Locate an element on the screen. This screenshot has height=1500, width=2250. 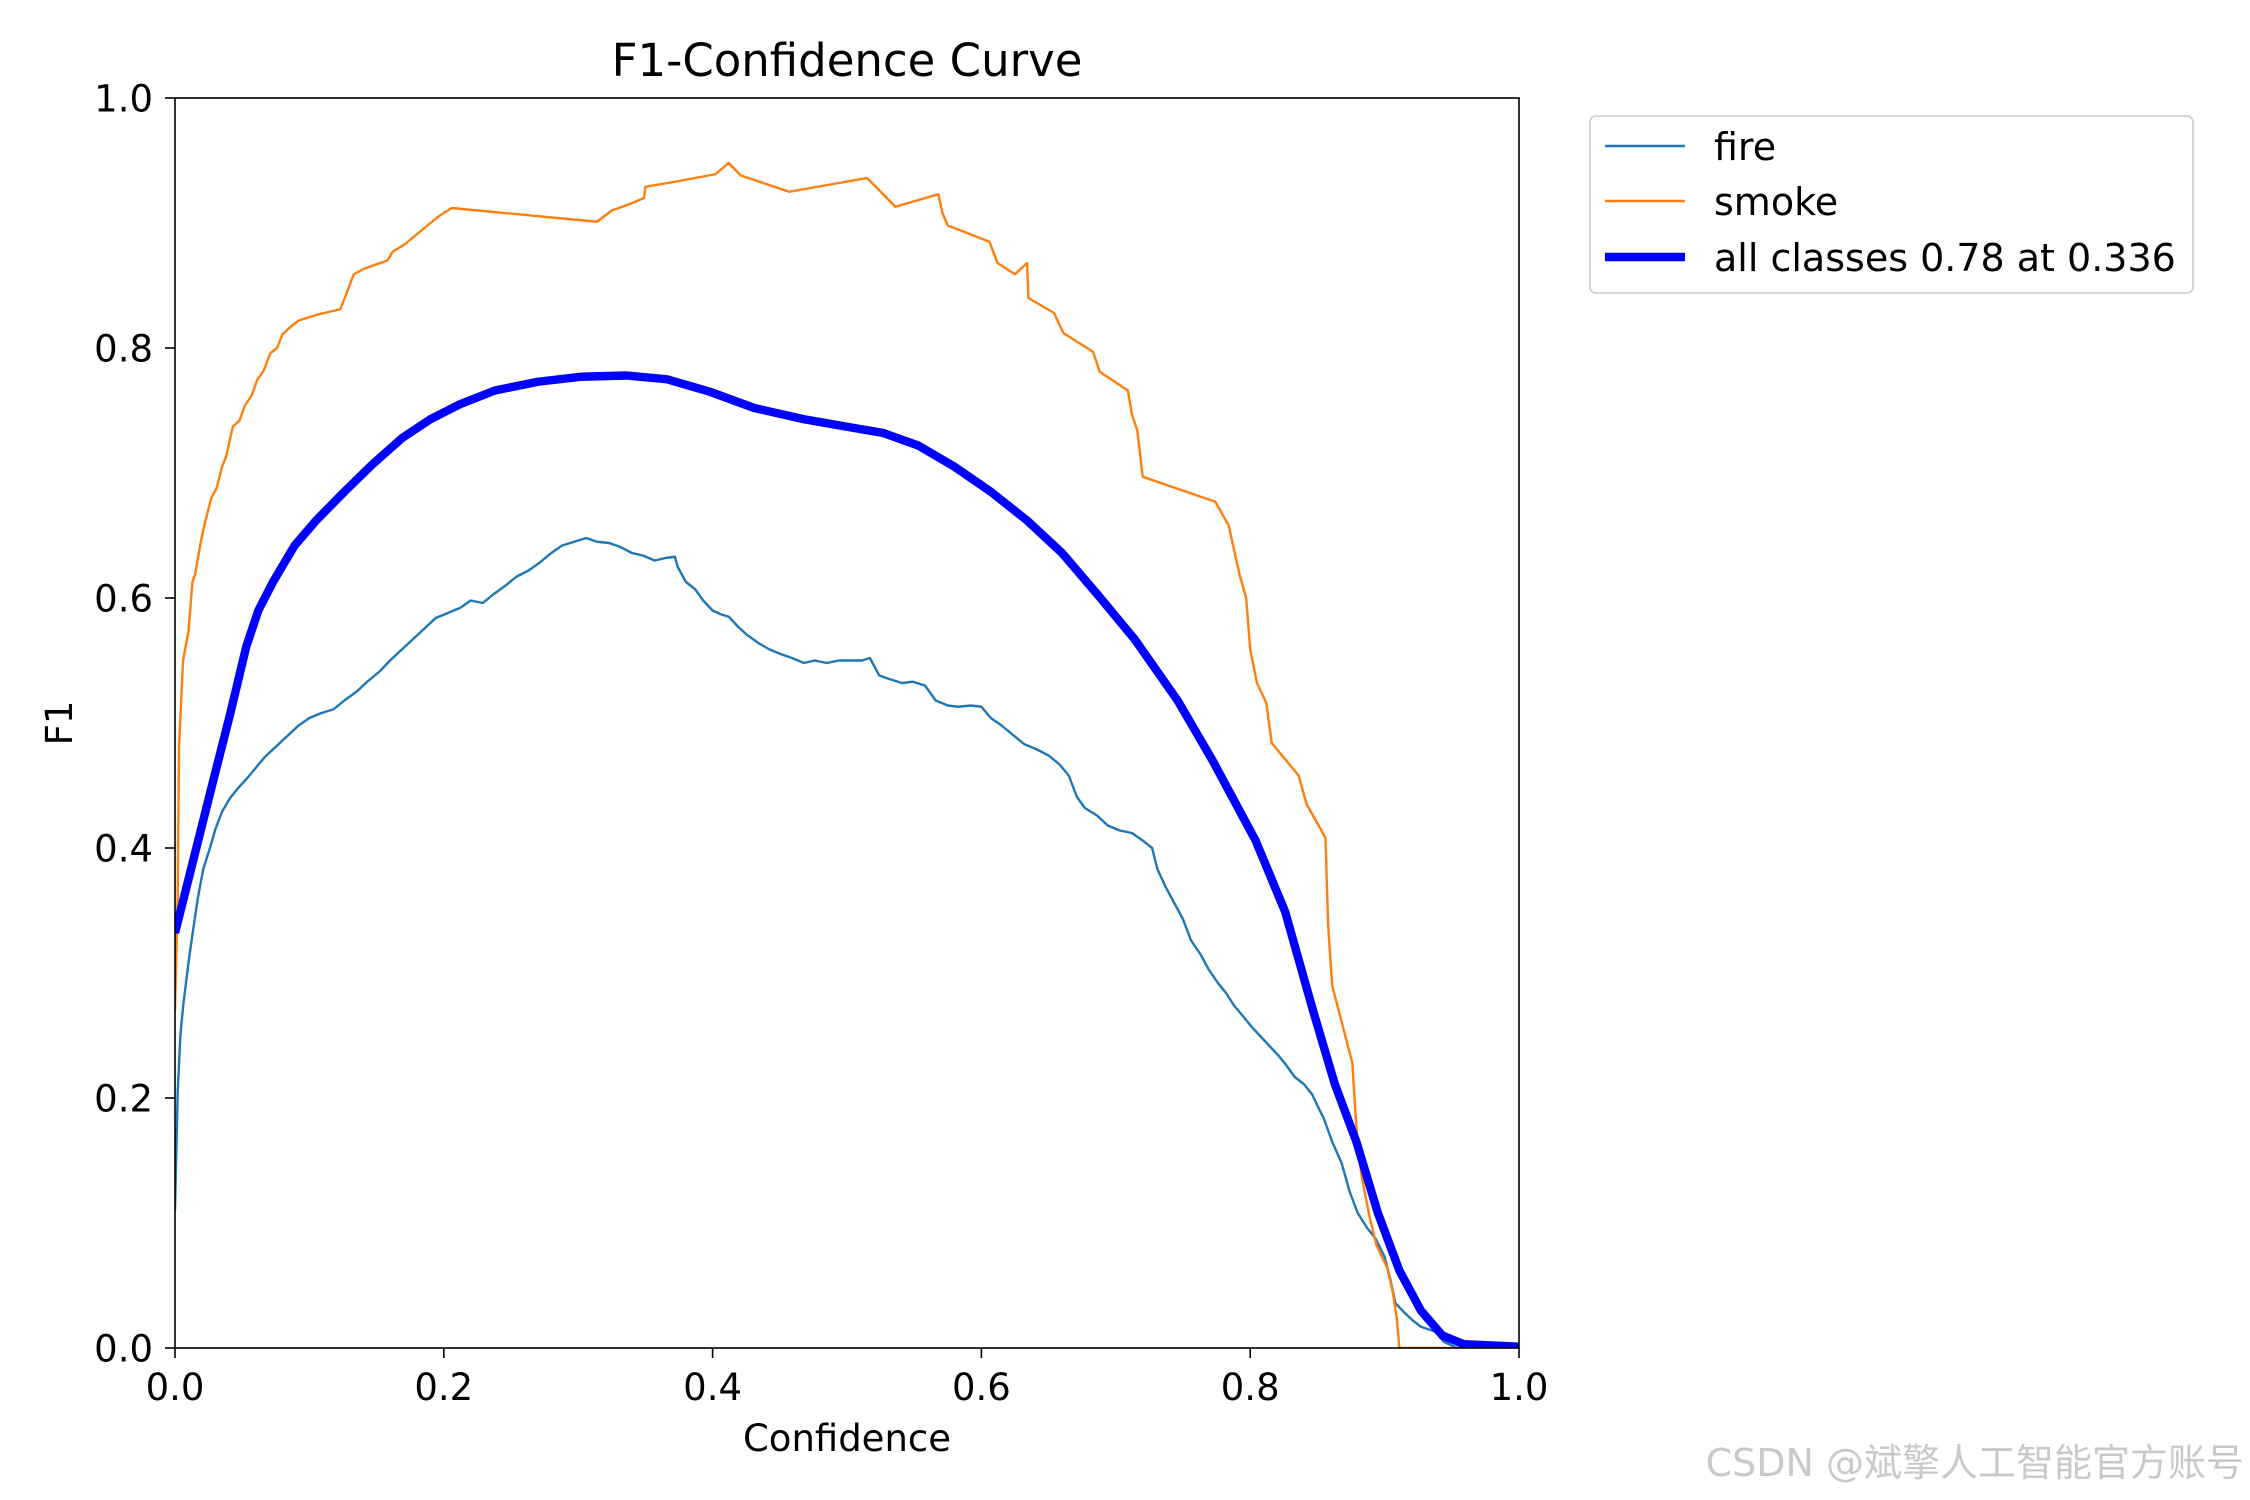
x-tick-label: 0.8 is located at coordinates (1250, 1387).